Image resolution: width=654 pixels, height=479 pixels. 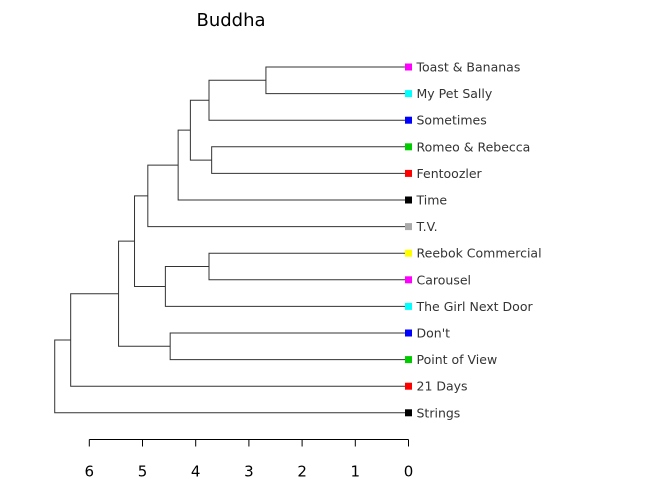 I want to click on leaf-label: T.V., so click(x=427, y=226).